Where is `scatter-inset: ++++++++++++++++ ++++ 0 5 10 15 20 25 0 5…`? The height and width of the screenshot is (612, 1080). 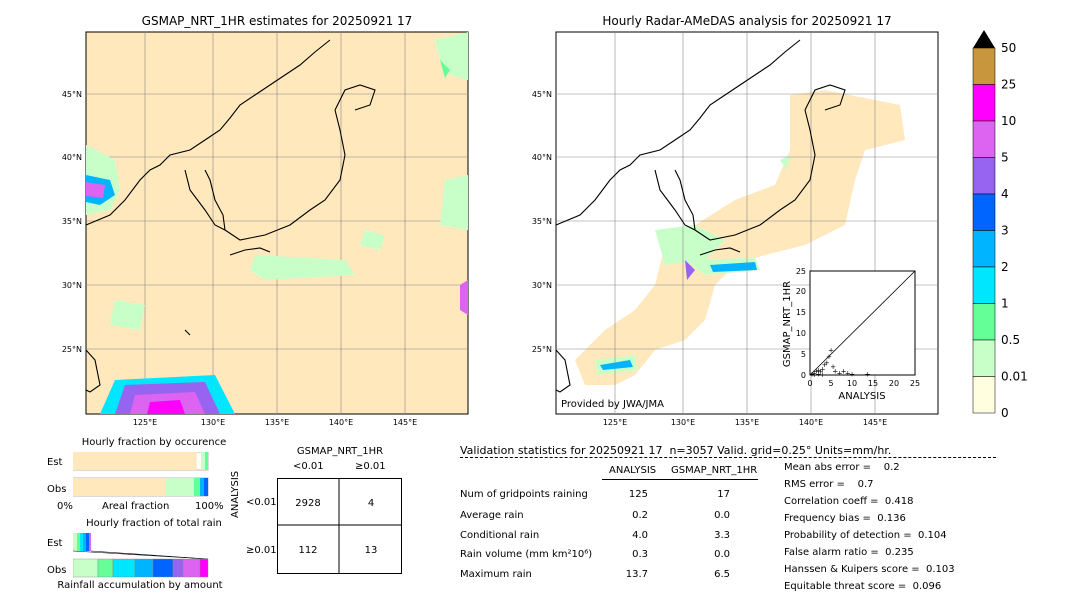
scatter-inset: ++++++++++++++++ ++++ 0 5 10 15 20 25 0 5… is located at coordinates (851, 334).